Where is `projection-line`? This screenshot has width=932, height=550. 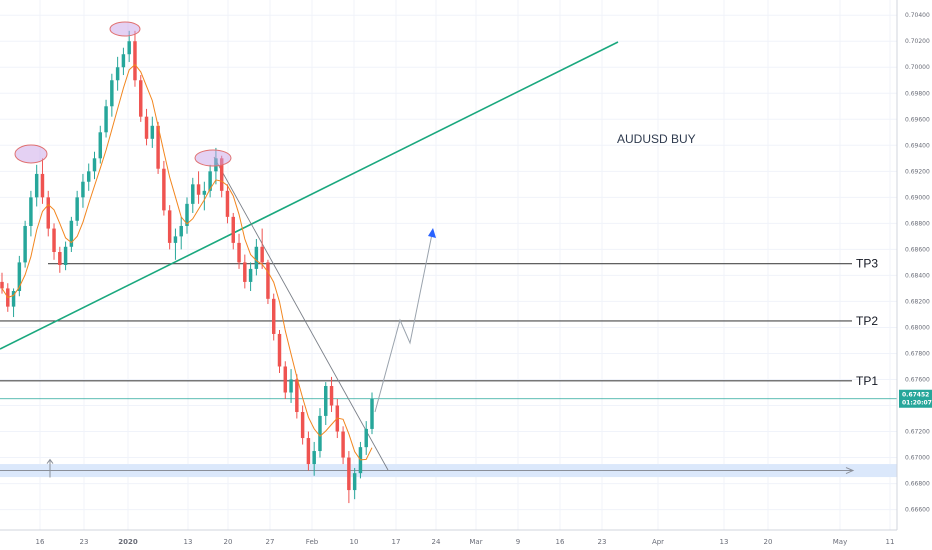
projection-line is located at coordinates (403, 323).